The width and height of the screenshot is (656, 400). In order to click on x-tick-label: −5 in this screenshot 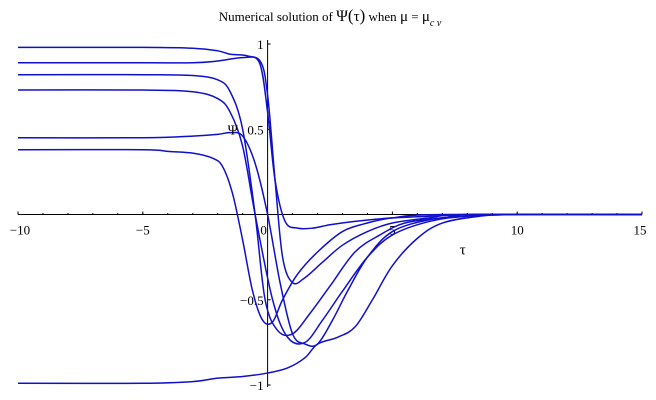, I will do `click(143, 230)`.